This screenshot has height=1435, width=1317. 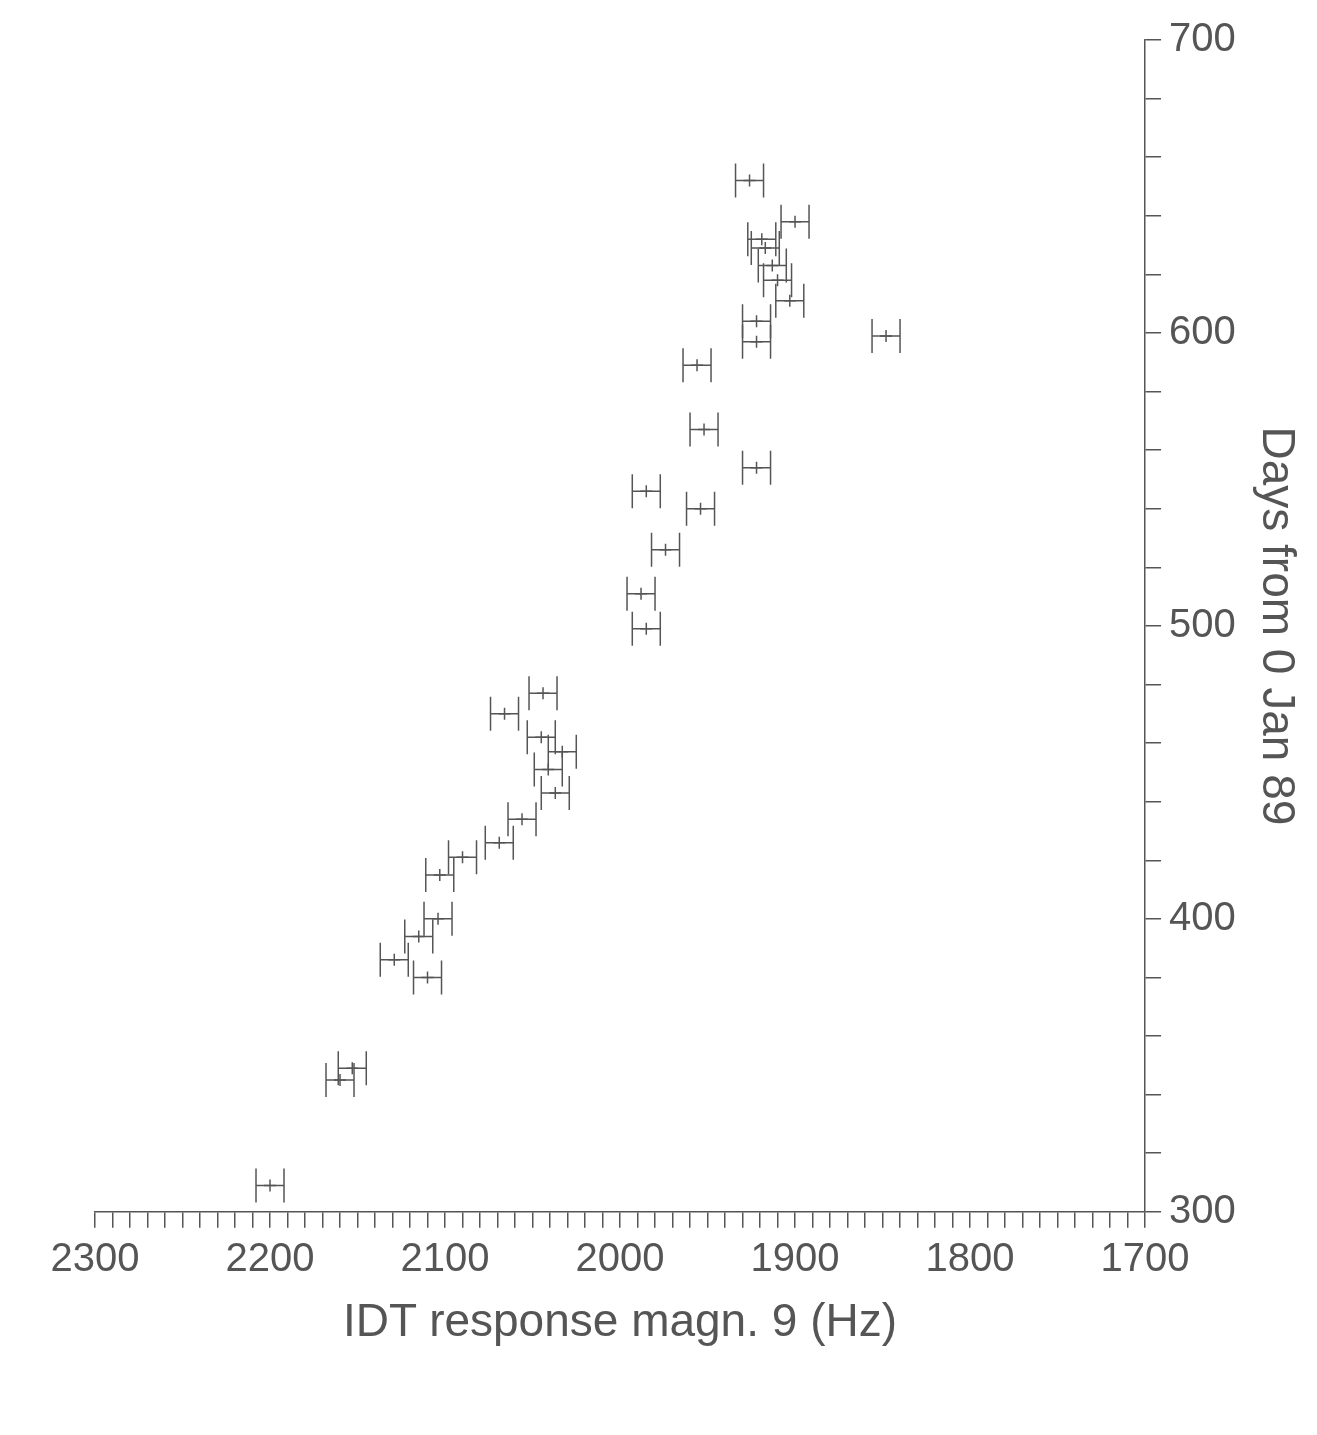 What do you see at coordinates (445, 1256) in the screenshot?
I see `x-tick-label: 2100` at bounding box center [445, 1256].